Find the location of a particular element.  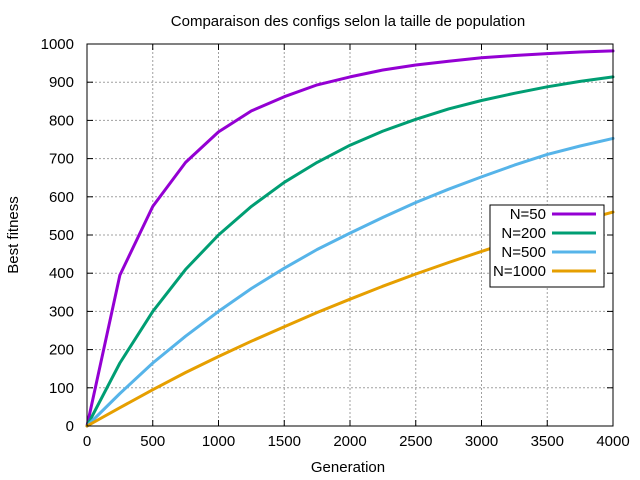

x-tick-label: 1500 is located at coordinates (284, 441).